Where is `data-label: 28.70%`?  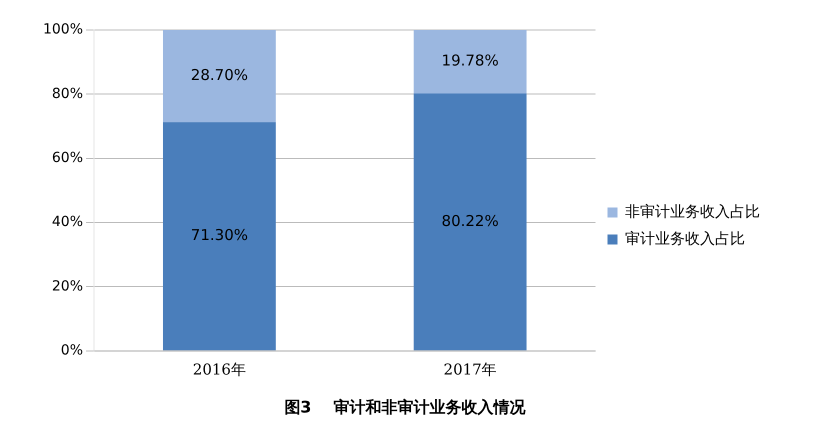
data-label: 28.70% is located at coordinates (219, 75).